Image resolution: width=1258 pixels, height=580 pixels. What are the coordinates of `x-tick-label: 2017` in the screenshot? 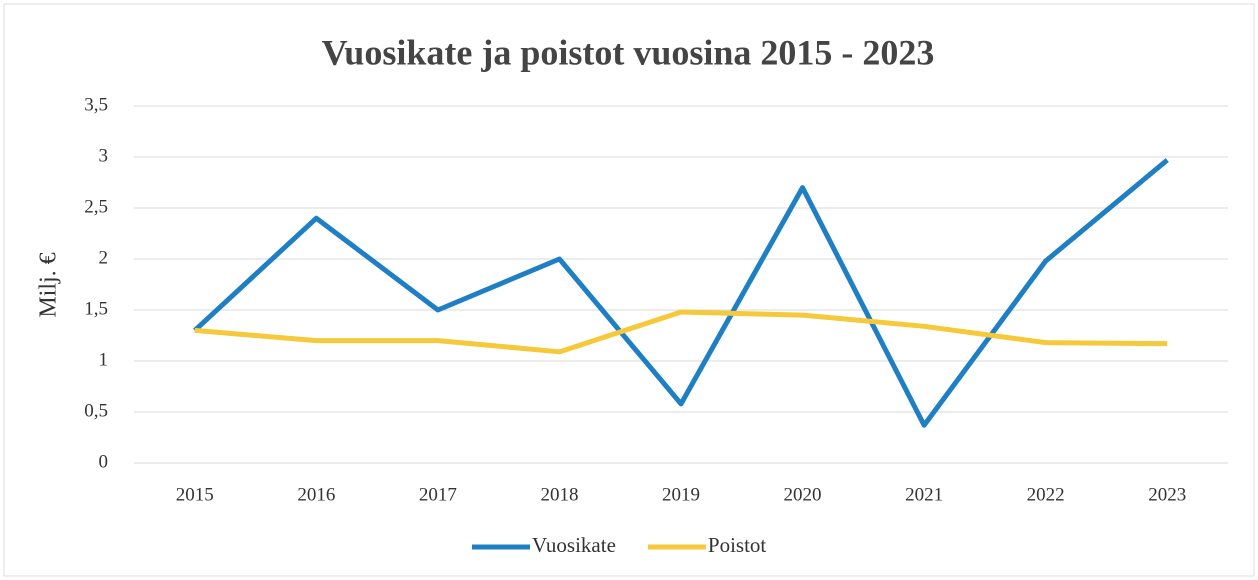 It's located at (438, 494).